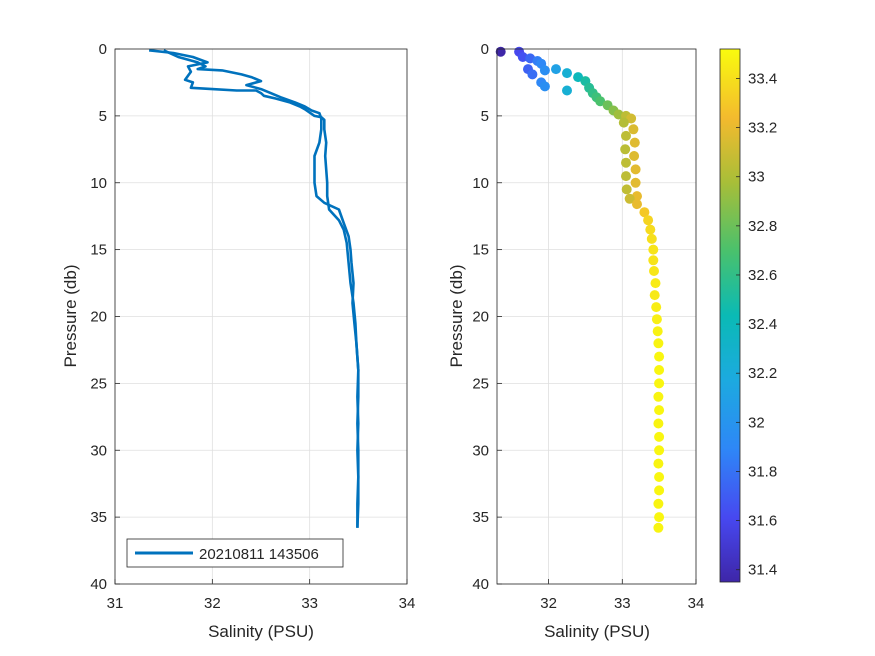 The image size is (875, 656). What do you see at coordinates (762, 226) in the screenshot?
I see `colorbar-tick-label: 32.8` at bounding box center [762, 226].